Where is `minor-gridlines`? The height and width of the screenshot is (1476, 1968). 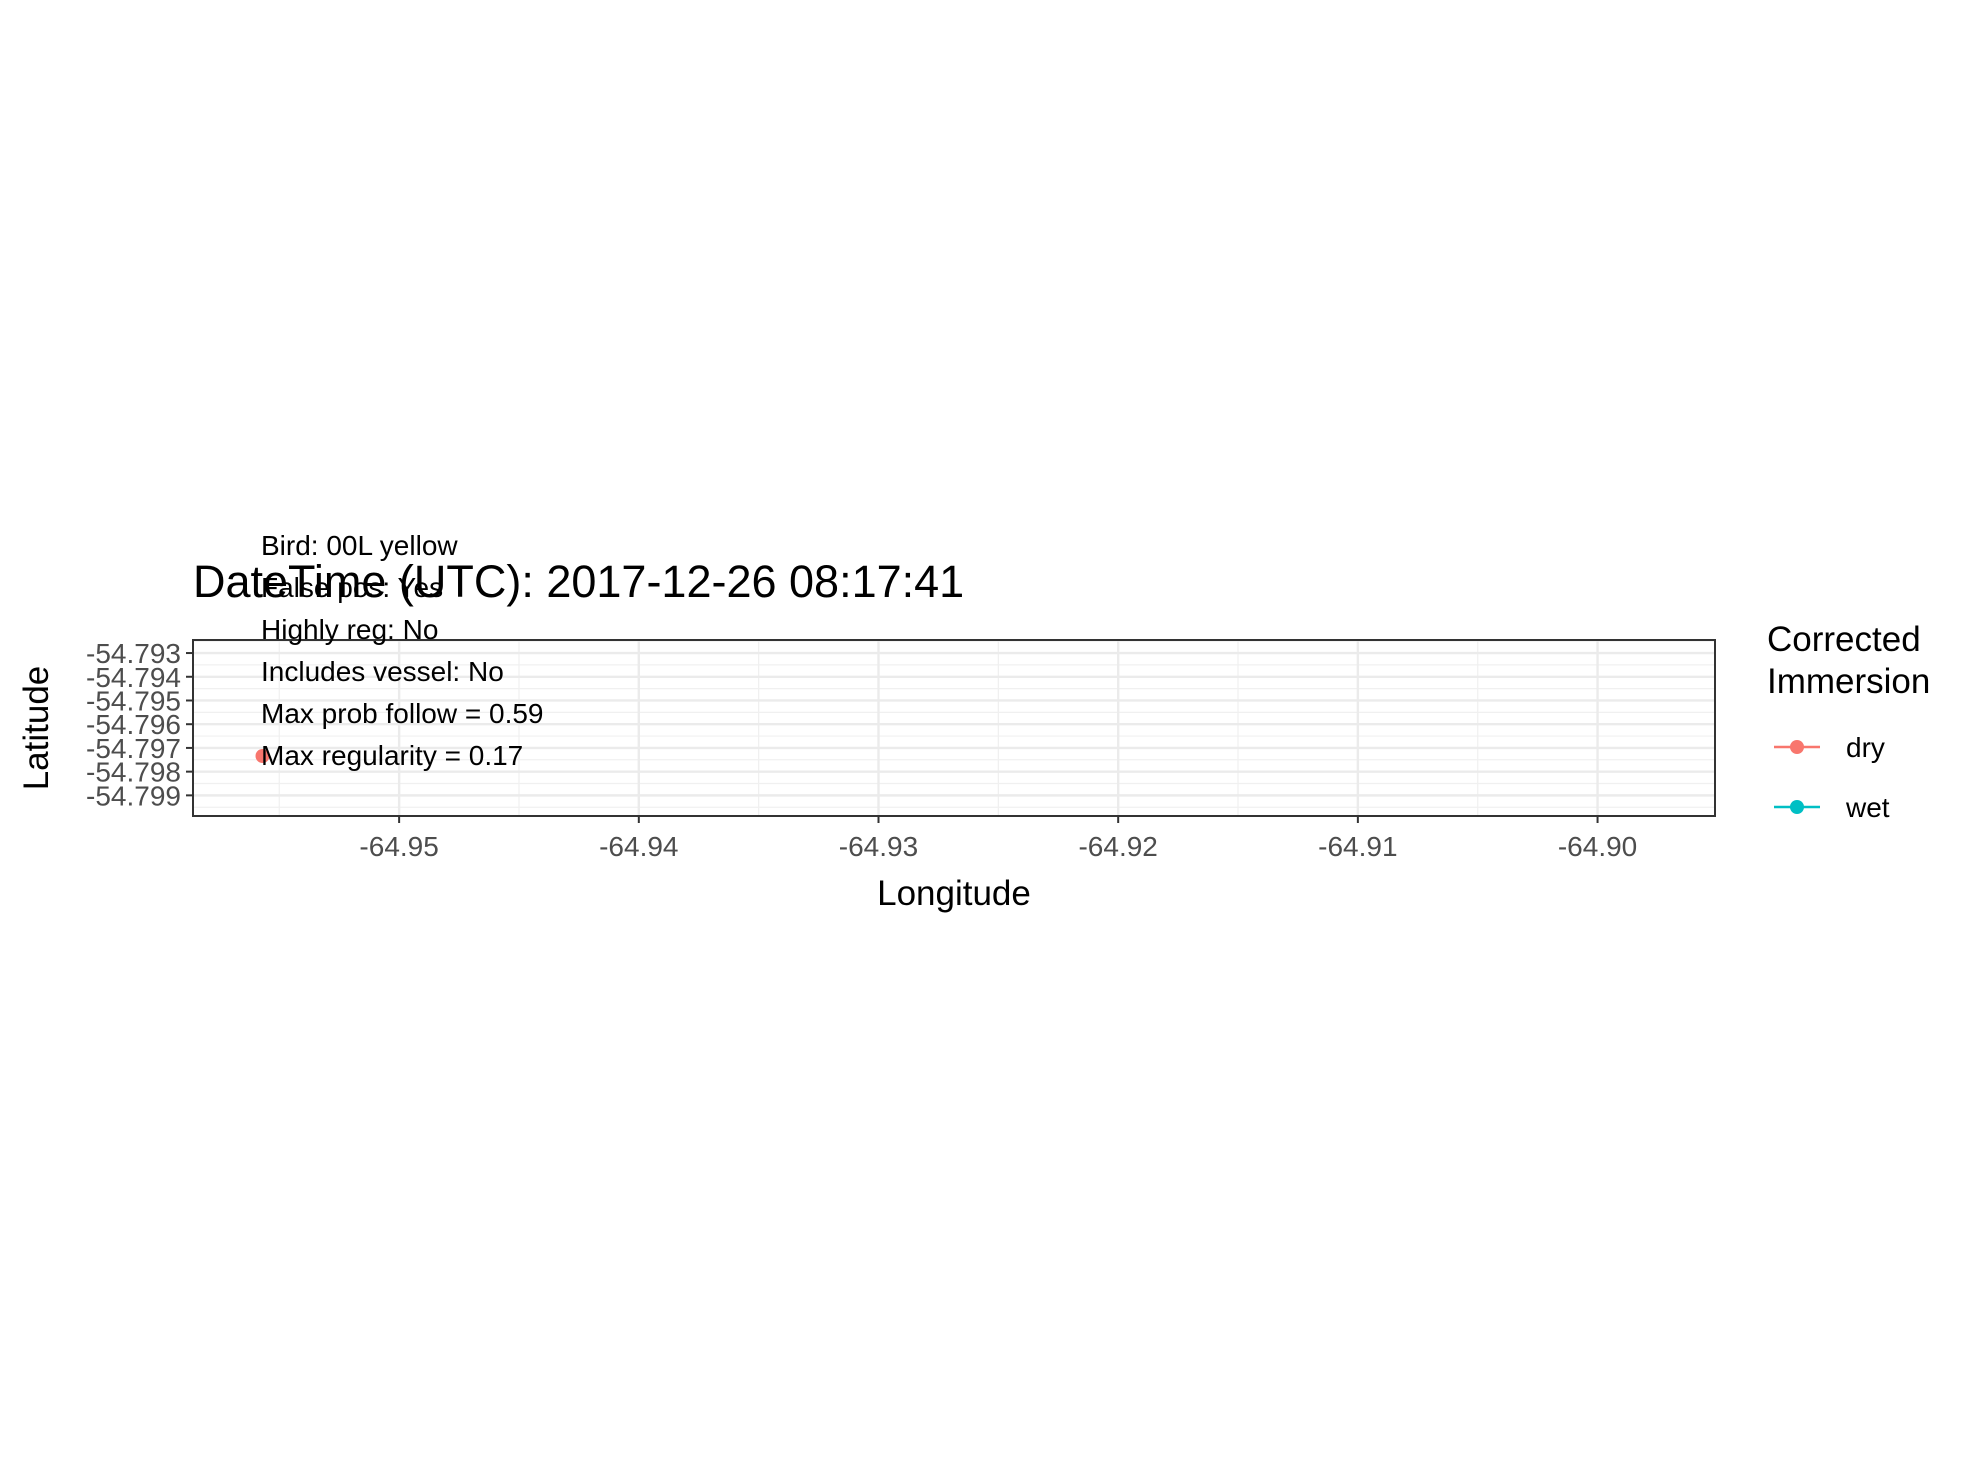 minor-gridlines is located at coordinates (954, 728).